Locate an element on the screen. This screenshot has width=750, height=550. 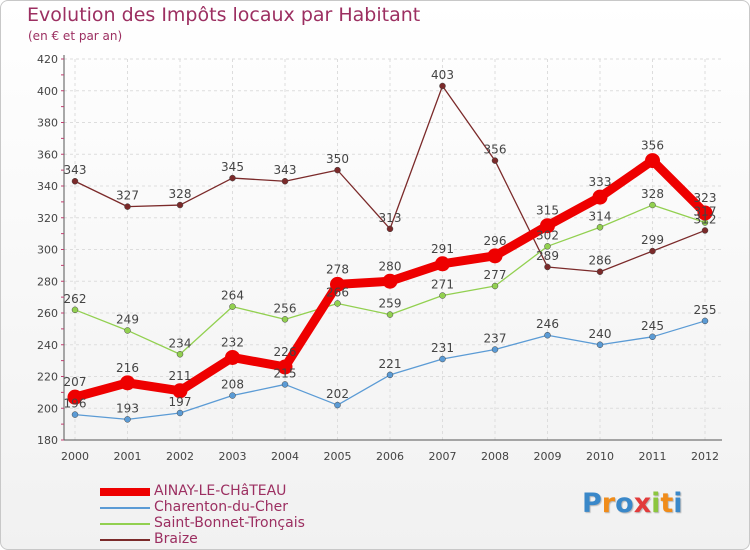
x-tick-label: 2004 is located at coordinates (285, 456).